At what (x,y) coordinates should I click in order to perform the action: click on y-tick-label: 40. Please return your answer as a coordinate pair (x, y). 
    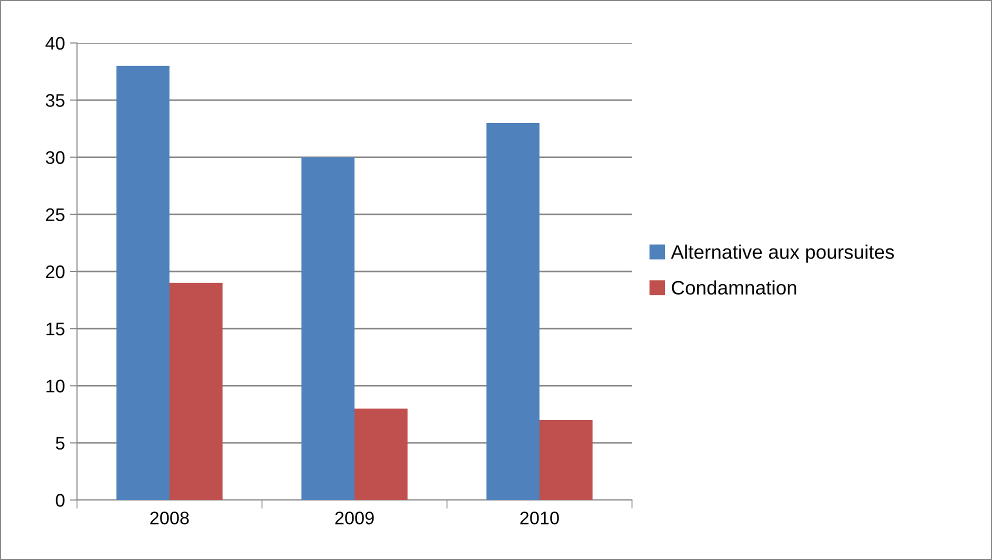
    Looking at the image, I should click on (55, 43).